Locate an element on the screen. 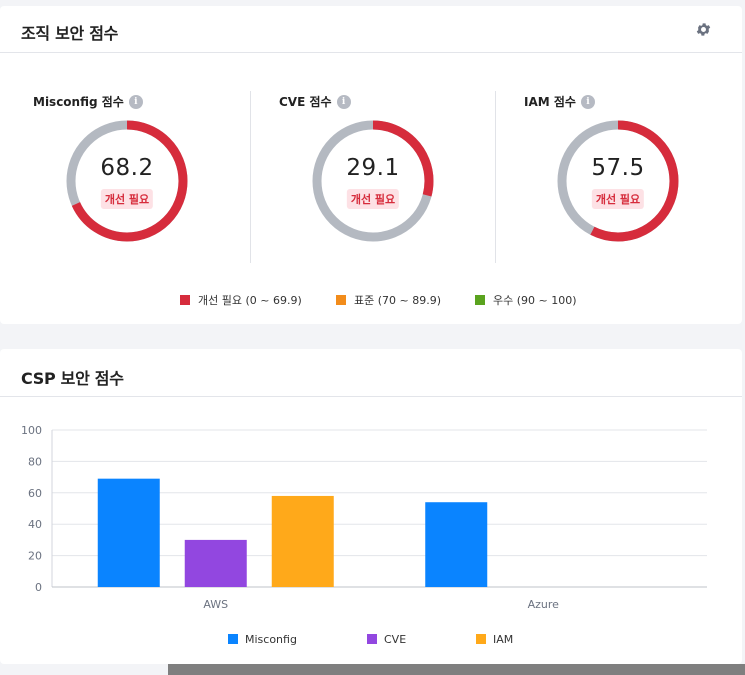 The width and height of the screenshot is (745, 675). cve-score-label: CVE 점수 i is located at coordinates (315, 101).